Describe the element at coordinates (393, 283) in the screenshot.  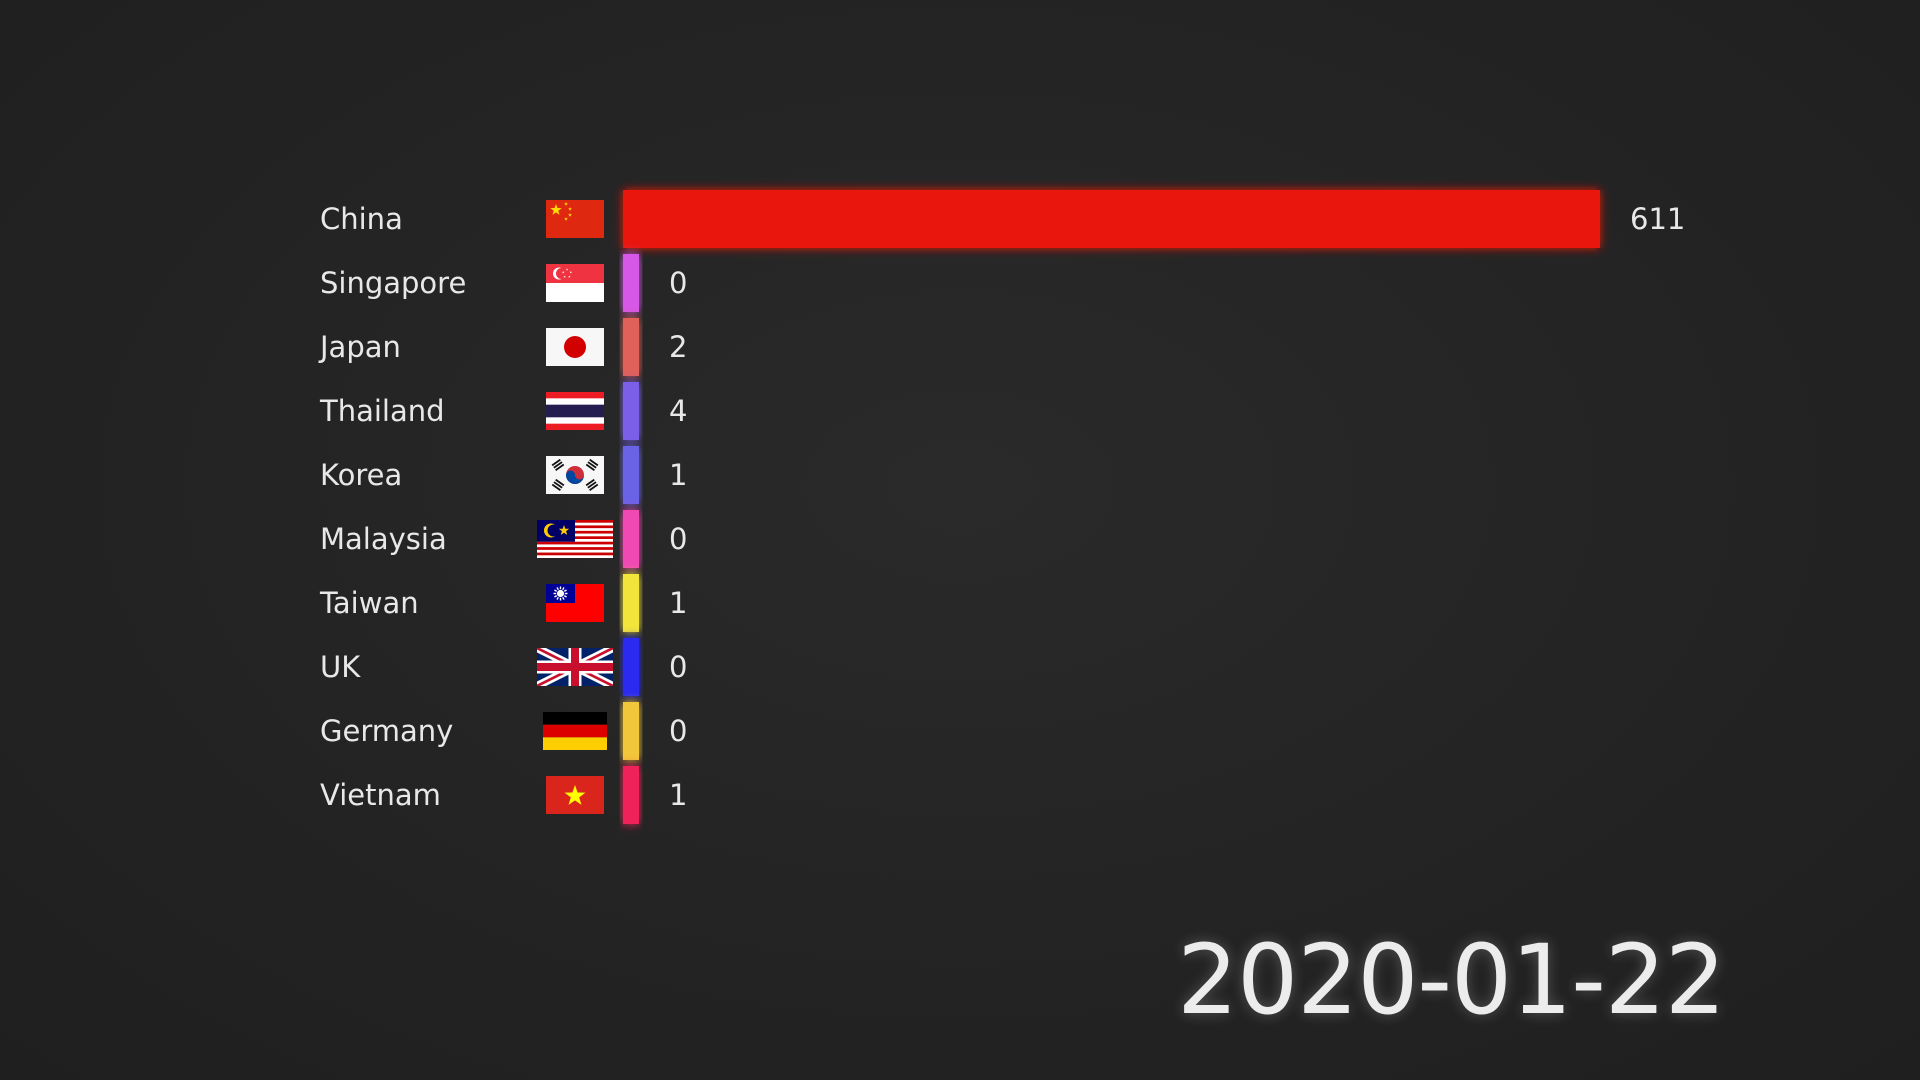
I see `country-label-singapore: Singapore` at that location.